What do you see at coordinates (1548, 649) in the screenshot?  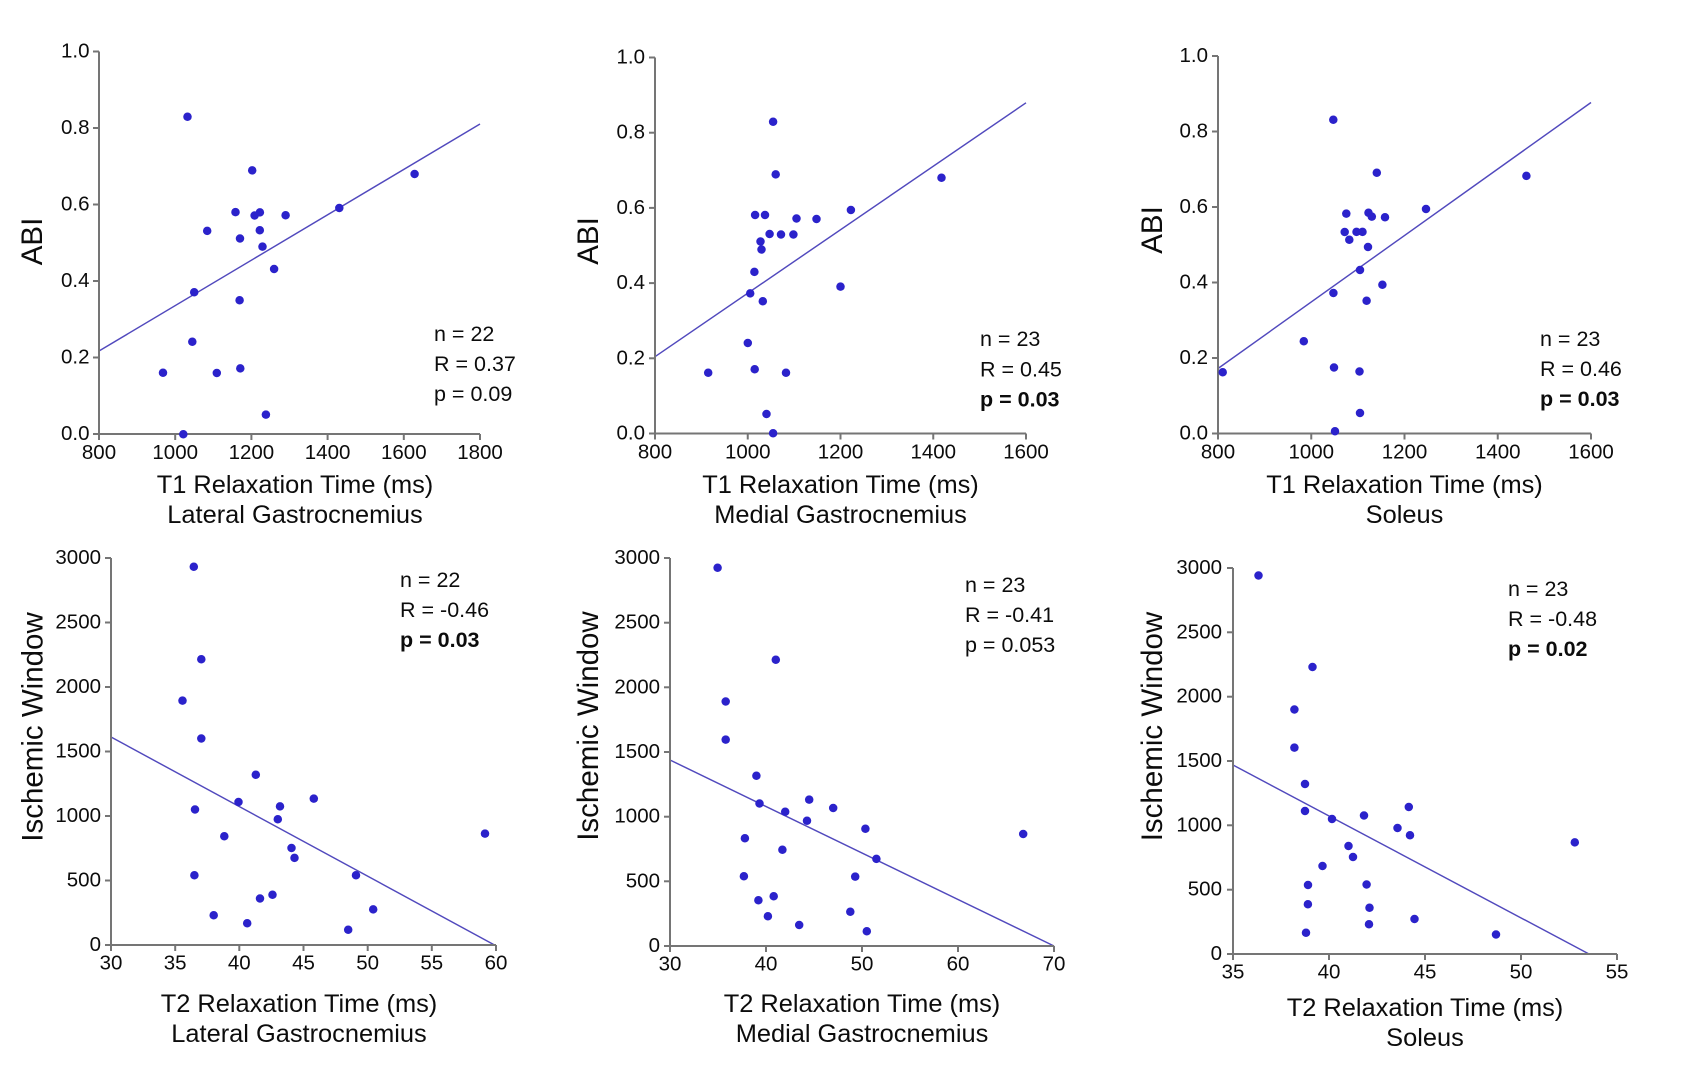 I see `svg-text: p = 0.02` at bounding box center [1548, 649].